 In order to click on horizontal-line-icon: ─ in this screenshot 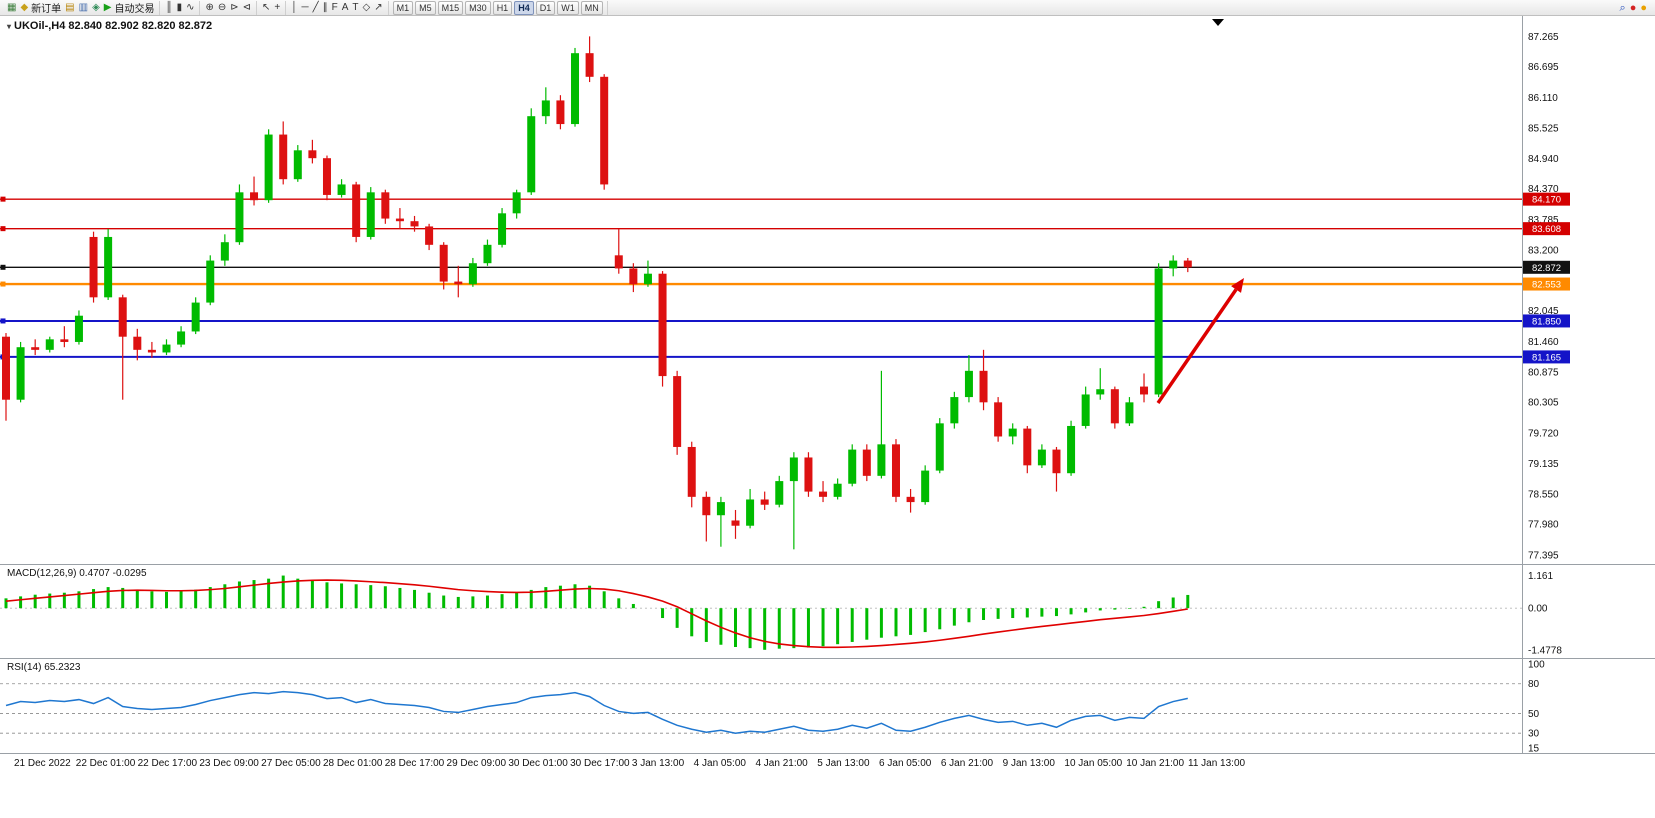, I will do `click(305, 7)`.